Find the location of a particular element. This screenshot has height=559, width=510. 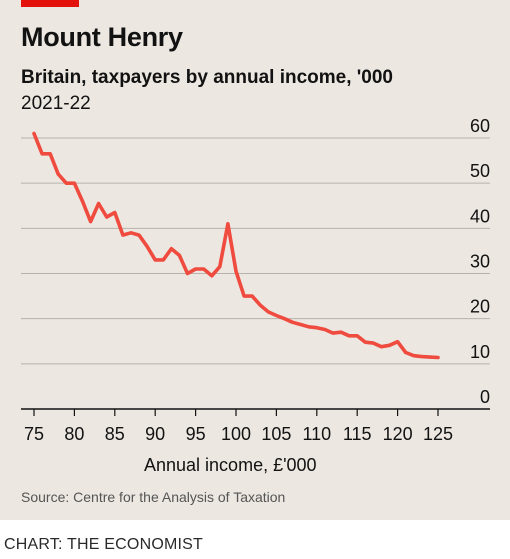

x-tick-label-85: 85 is located at coordinates (115, 434).